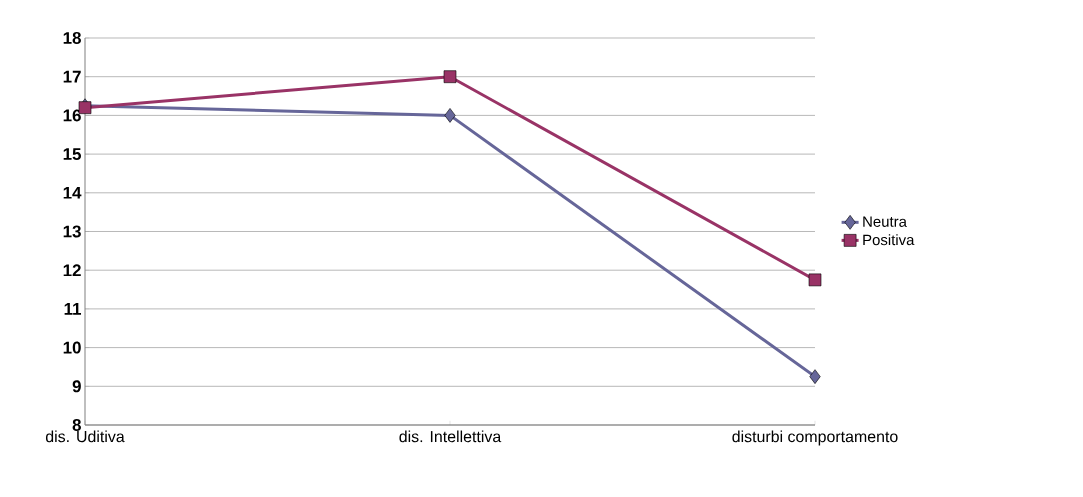  I want to click on y-tick-label: 14, so click(72, 192).